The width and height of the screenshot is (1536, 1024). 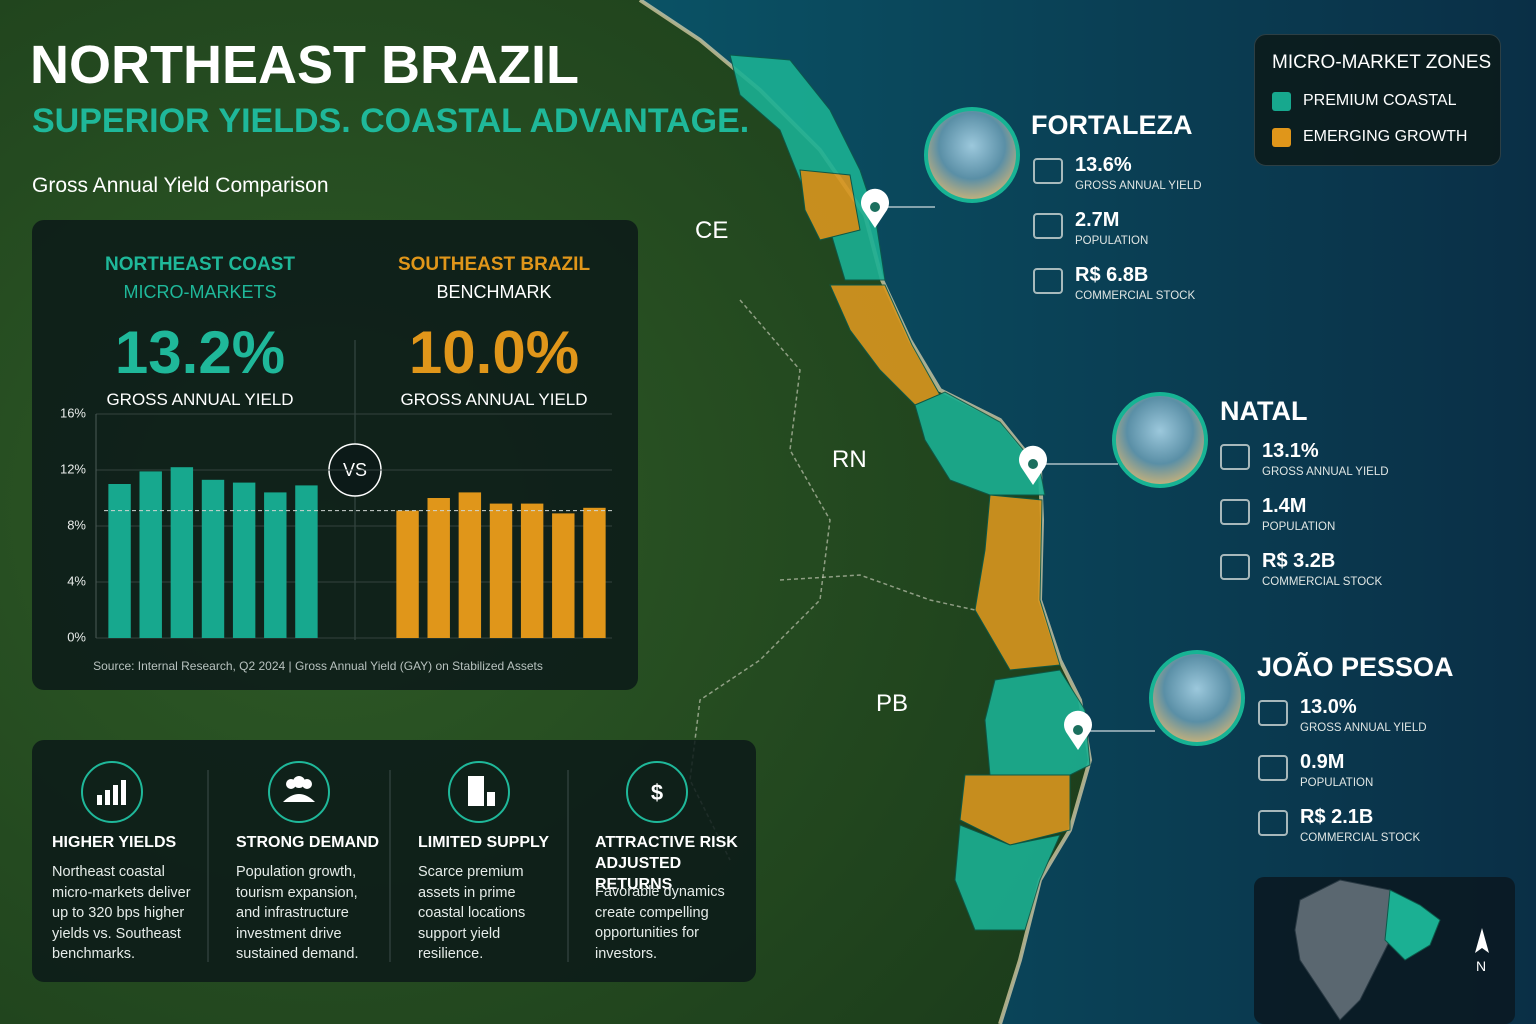 I want to click on feature-title: STRONG DEMAND, so click(x=308, y=842).